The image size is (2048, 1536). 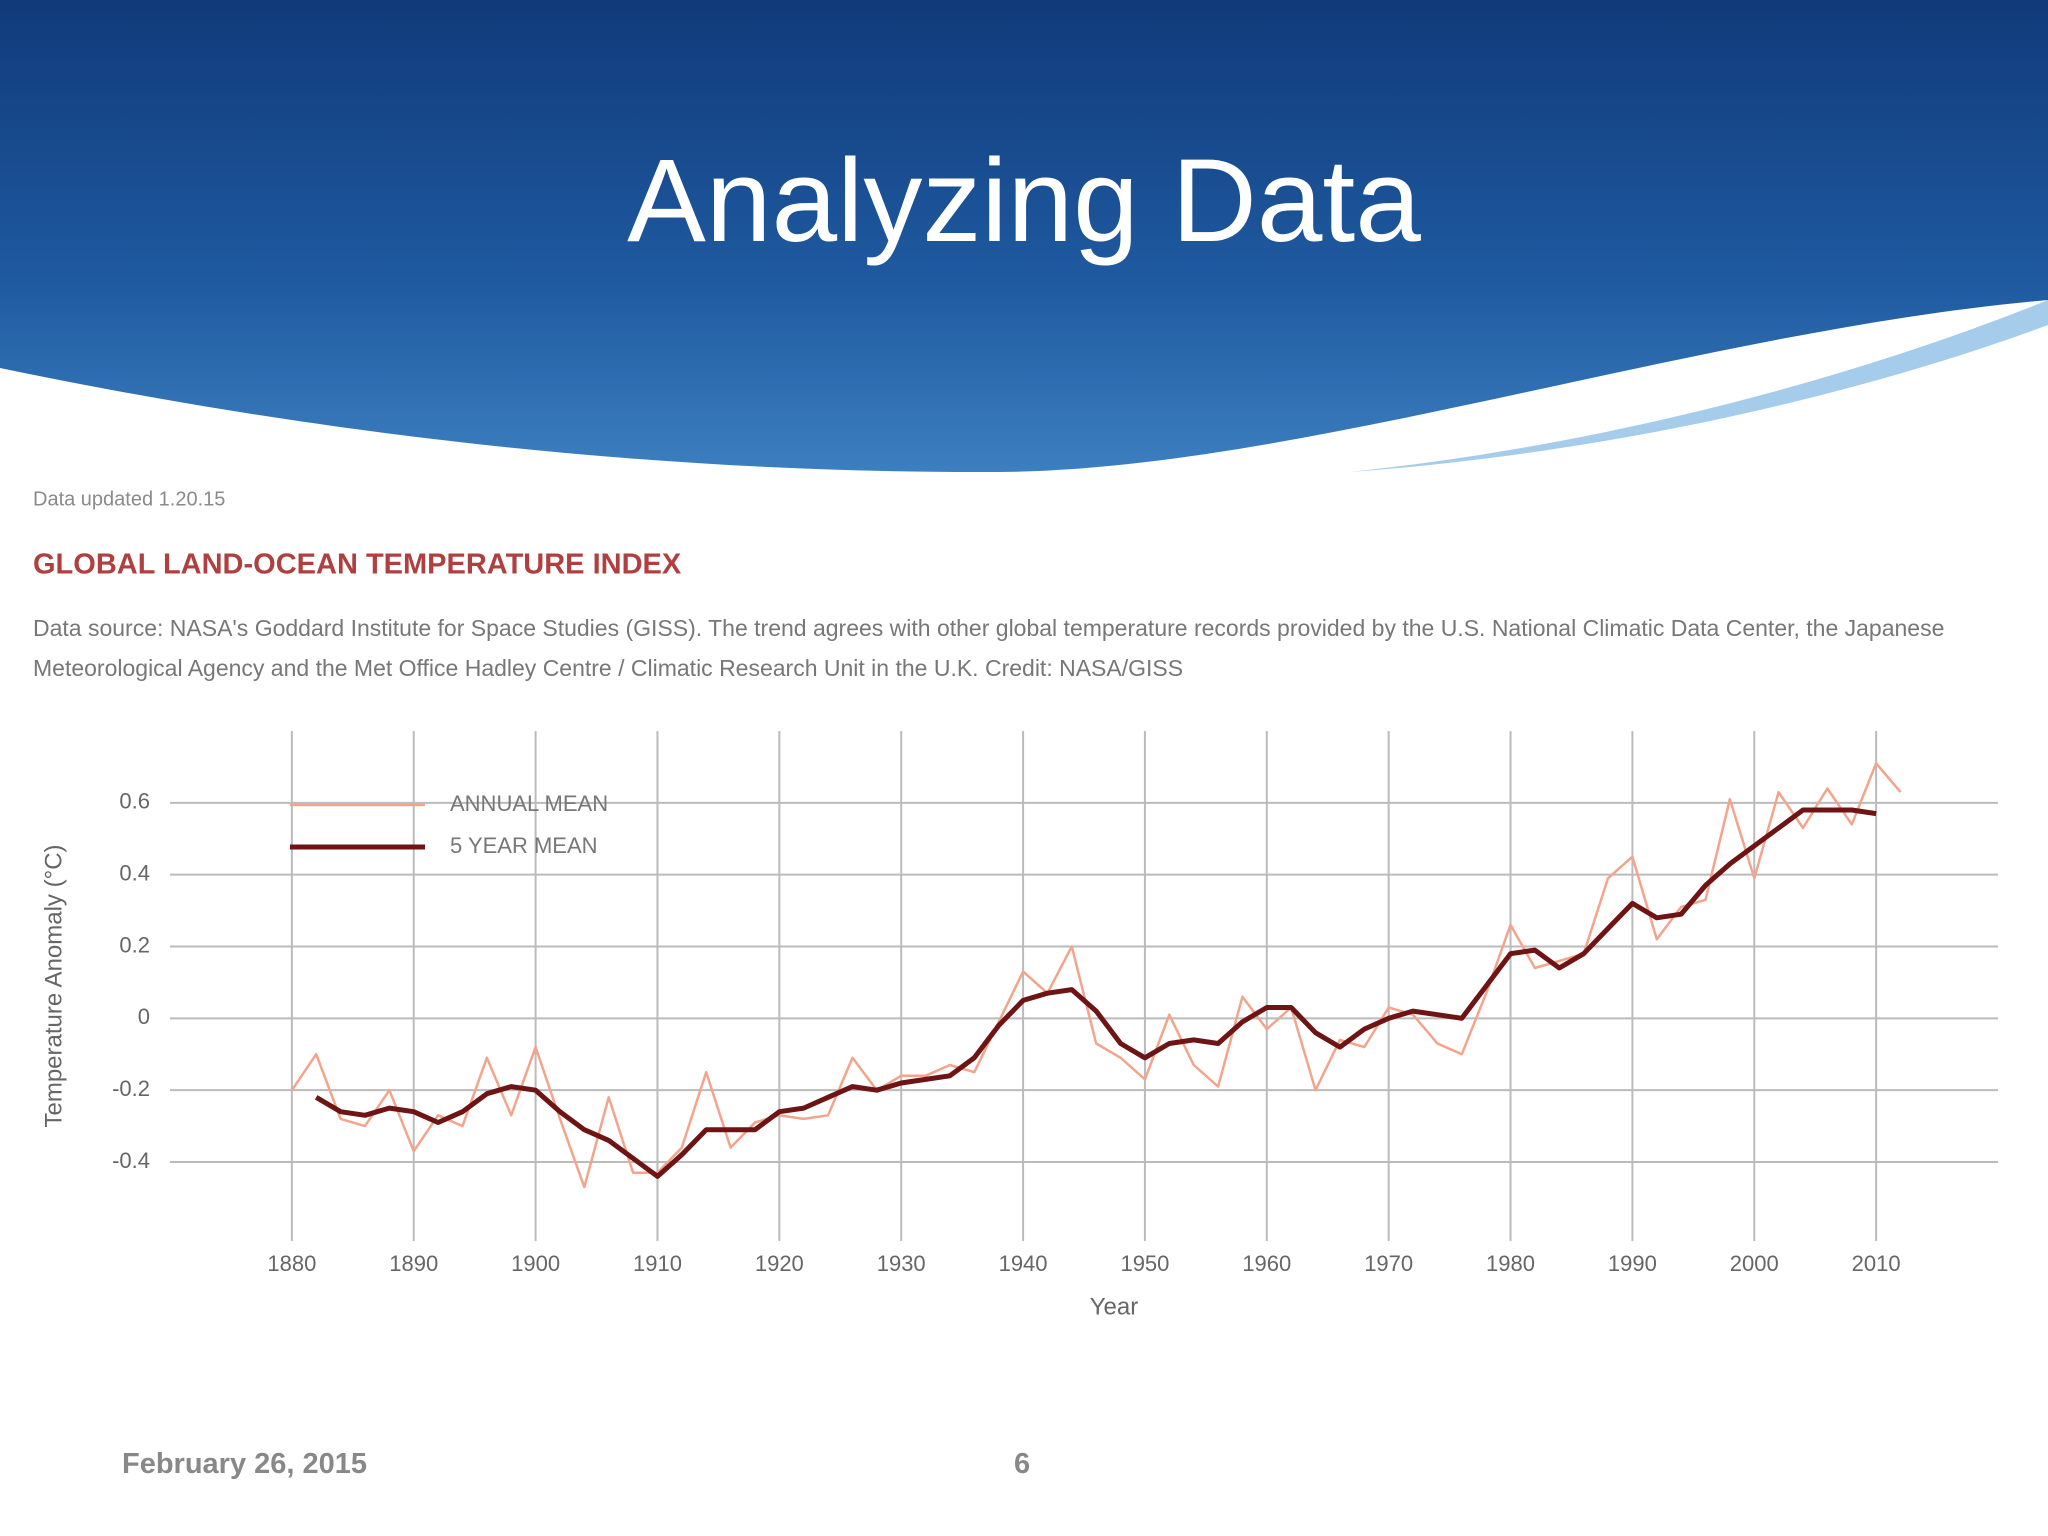 What do you see at coordinates (1022, 1464) in the screenshot?
I see `page-number: 6` at bounding box center [1022, 1464].